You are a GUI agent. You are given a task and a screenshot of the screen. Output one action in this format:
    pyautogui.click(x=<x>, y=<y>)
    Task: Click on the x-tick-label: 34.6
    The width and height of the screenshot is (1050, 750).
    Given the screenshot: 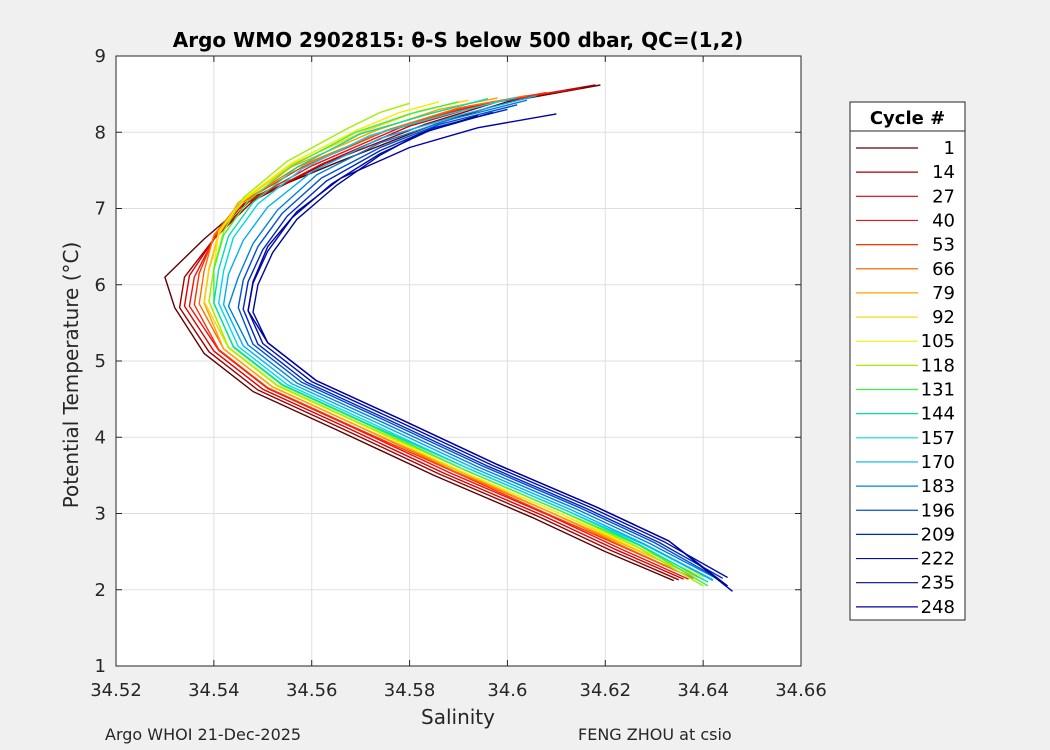 What is the action you would take?
    pyautogui.click(x=507, y=690)
    